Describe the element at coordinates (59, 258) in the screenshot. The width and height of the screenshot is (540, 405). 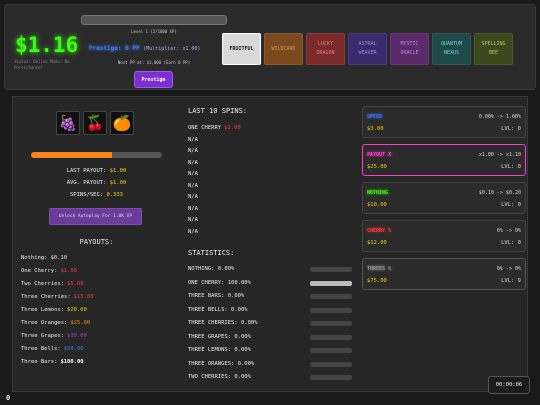
I see `payout-value: $0.10` at that location.